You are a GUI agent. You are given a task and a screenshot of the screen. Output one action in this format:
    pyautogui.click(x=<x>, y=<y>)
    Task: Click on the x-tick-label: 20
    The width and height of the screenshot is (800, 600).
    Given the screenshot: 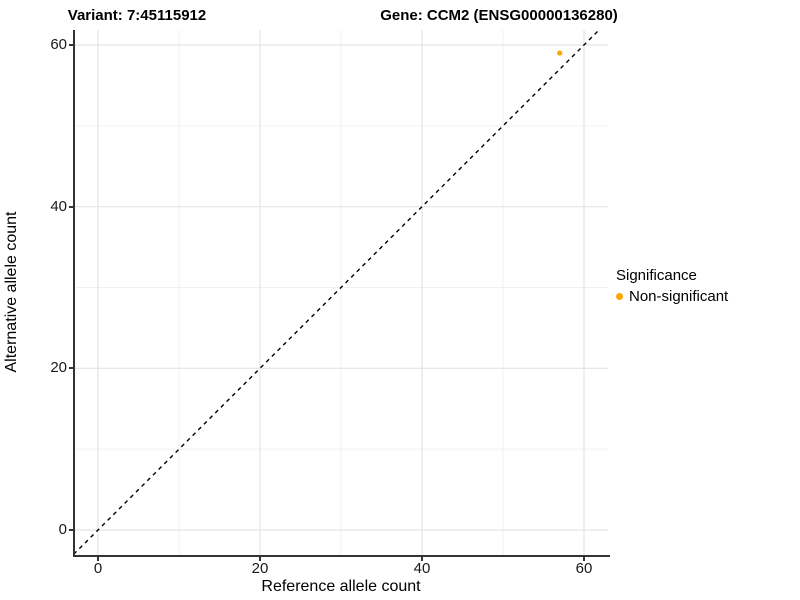 What is the action you would take?
    pyautogui.click(x=260, y=568)
    